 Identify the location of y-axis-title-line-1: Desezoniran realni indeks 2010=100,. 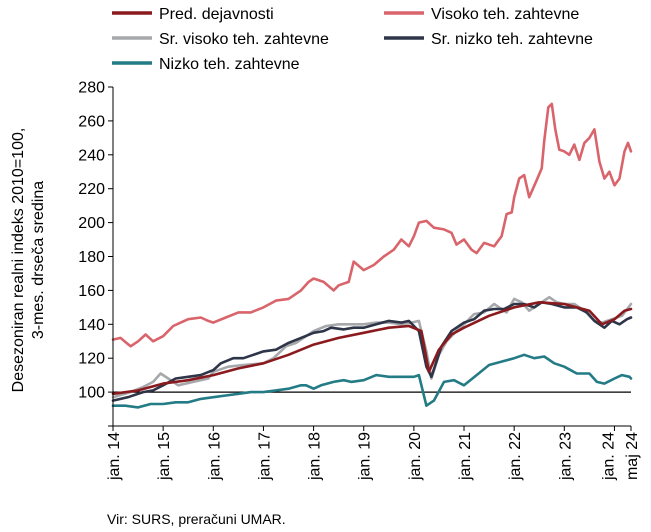
(18, 260).